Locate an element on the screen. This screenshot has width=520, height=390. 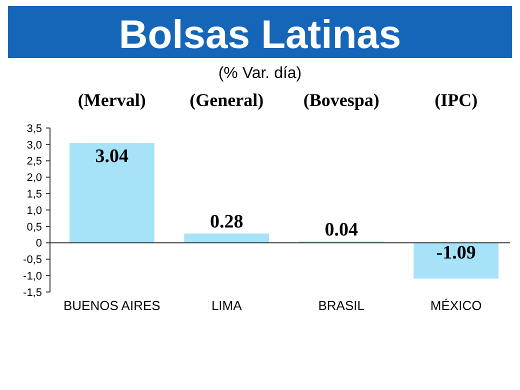
y-tick-label: 3,5 is located at coordinates (34, 128).